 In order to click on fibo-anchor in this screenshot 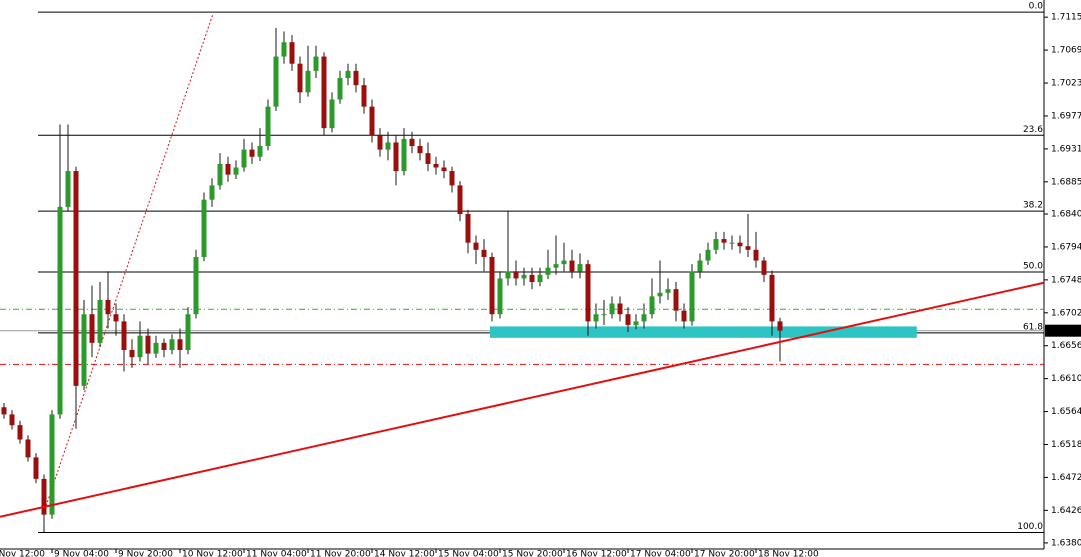, I will do `click(129, 262)`.